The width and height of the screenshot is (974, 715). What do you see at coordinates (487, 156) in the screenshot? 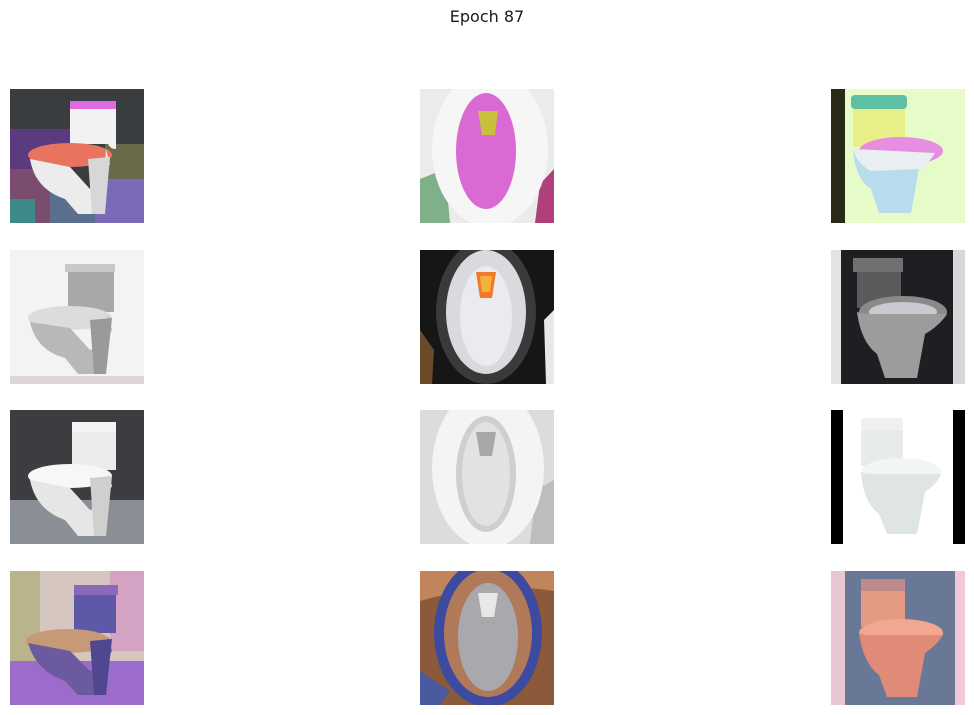
I see `image-tile-r1-c2` at bounding box center [487, 156].